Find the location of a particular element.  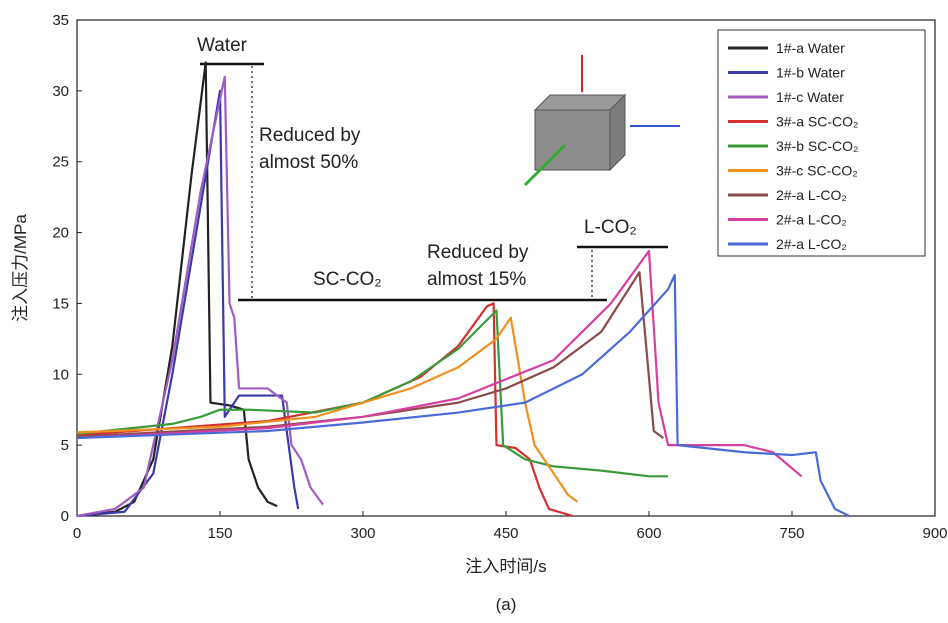

y-tick-label: 30 is located at coordinates (60, 91).